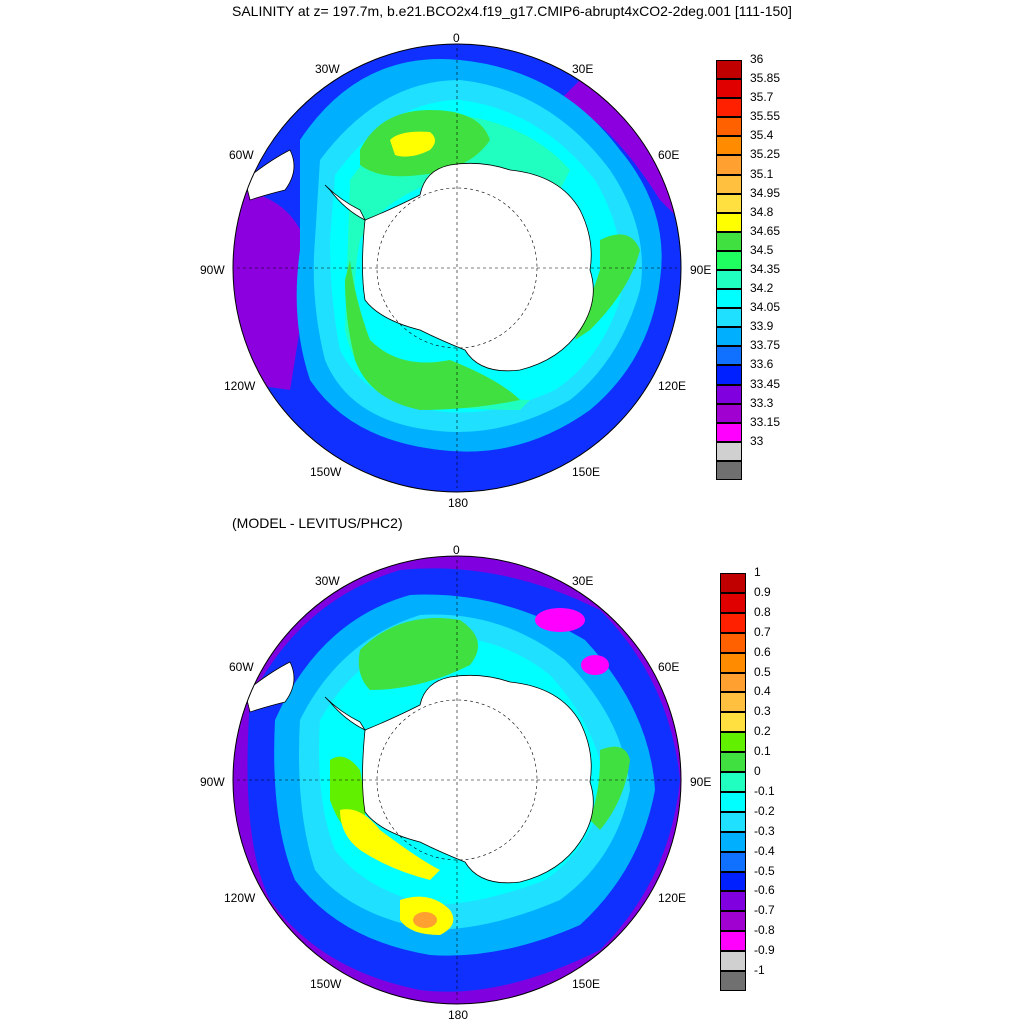 This screenshot has width=1024, height=1024. I want to click on colorbar-tick-label: -0.8, so click(764, 930).